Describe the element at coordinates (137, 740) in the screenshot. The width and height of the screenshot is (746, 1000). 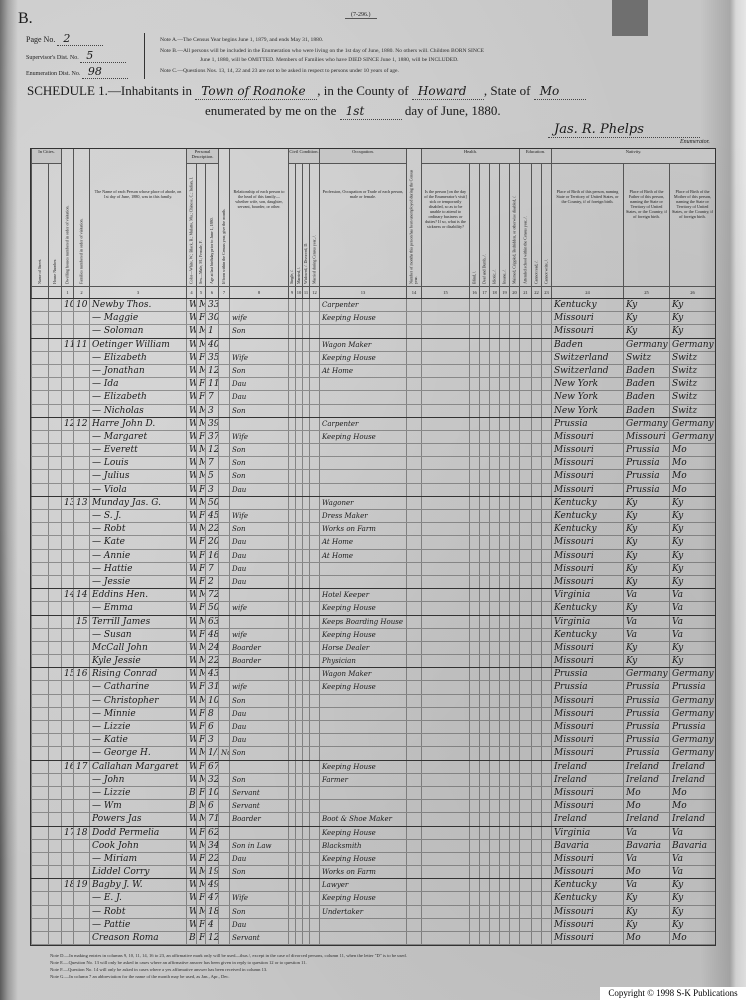
I see `cell-name: — Katie` at that location.